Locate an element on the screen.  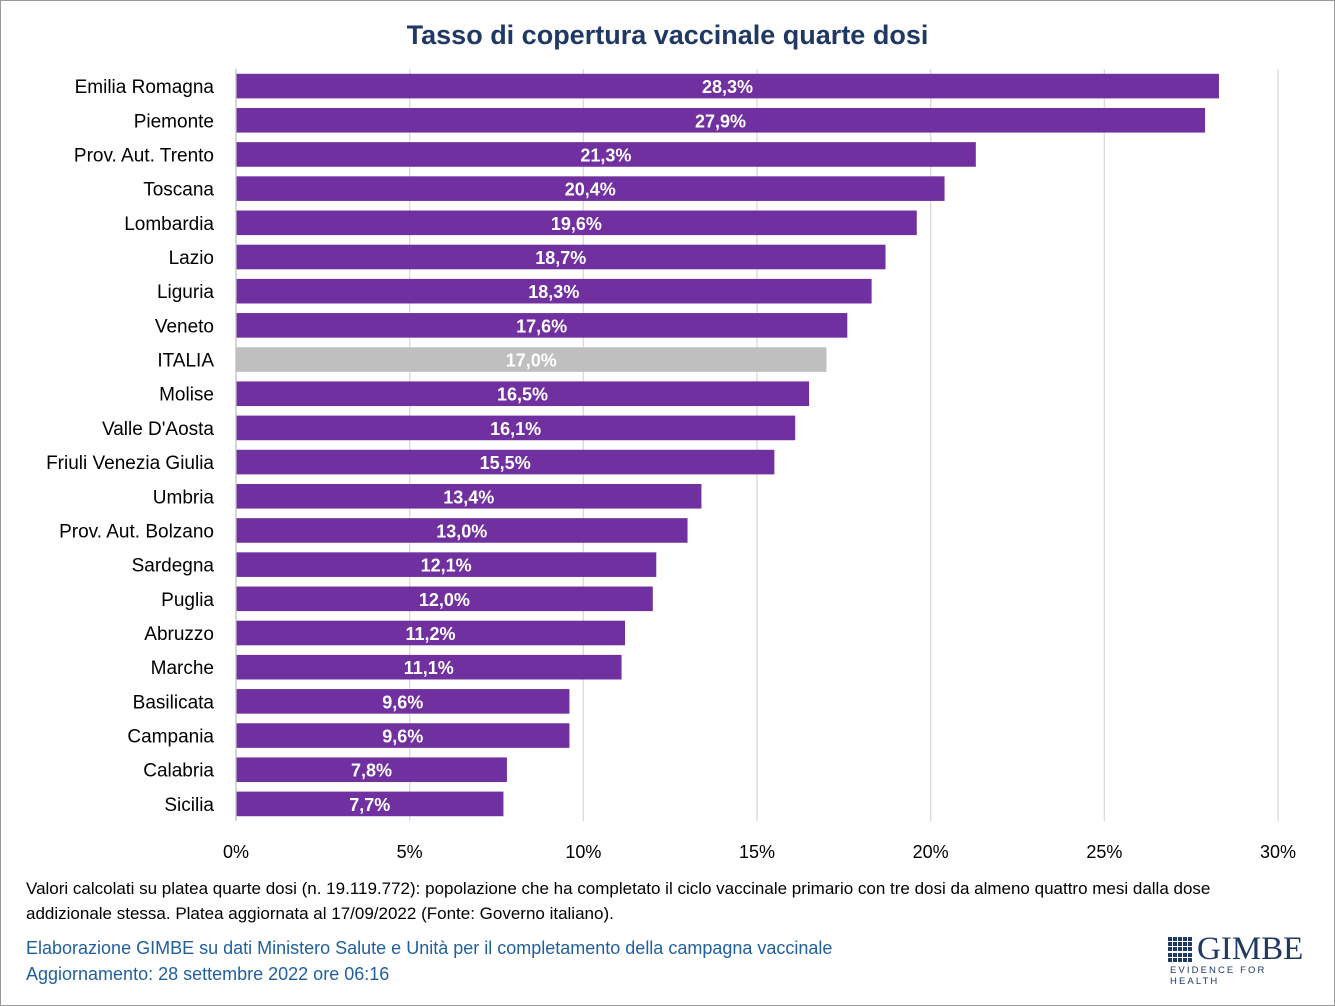
category-label: Friuli Venezia Giulia is located at coordinates (130, 463).